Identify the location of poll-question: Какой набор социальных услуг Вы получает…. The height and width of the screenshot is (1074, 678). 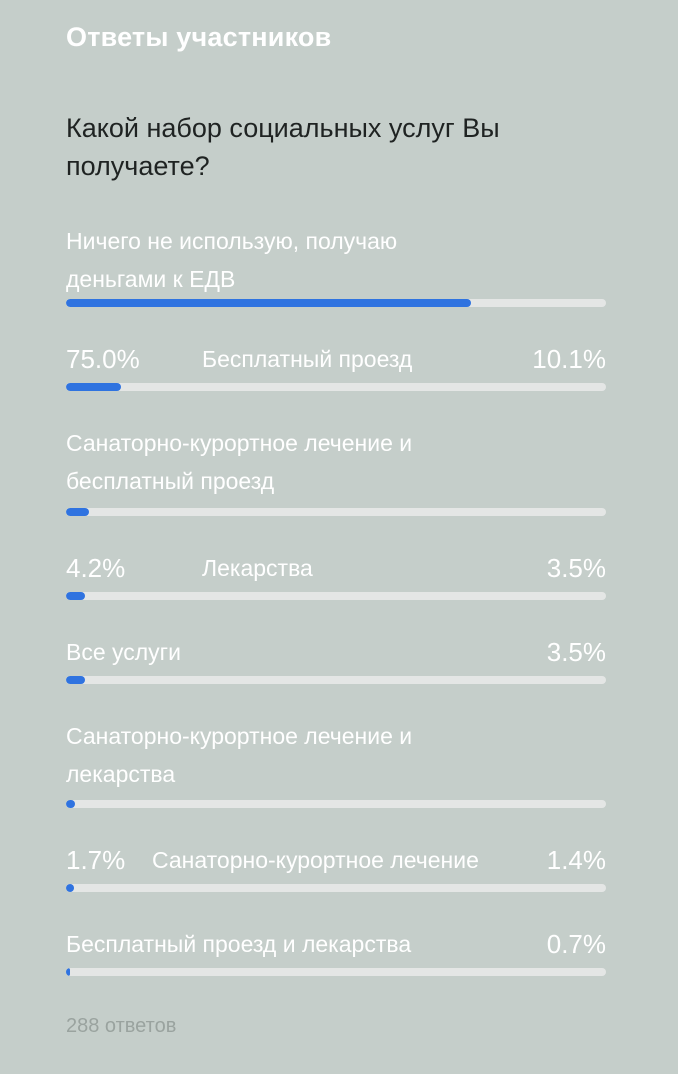
(283, 147).